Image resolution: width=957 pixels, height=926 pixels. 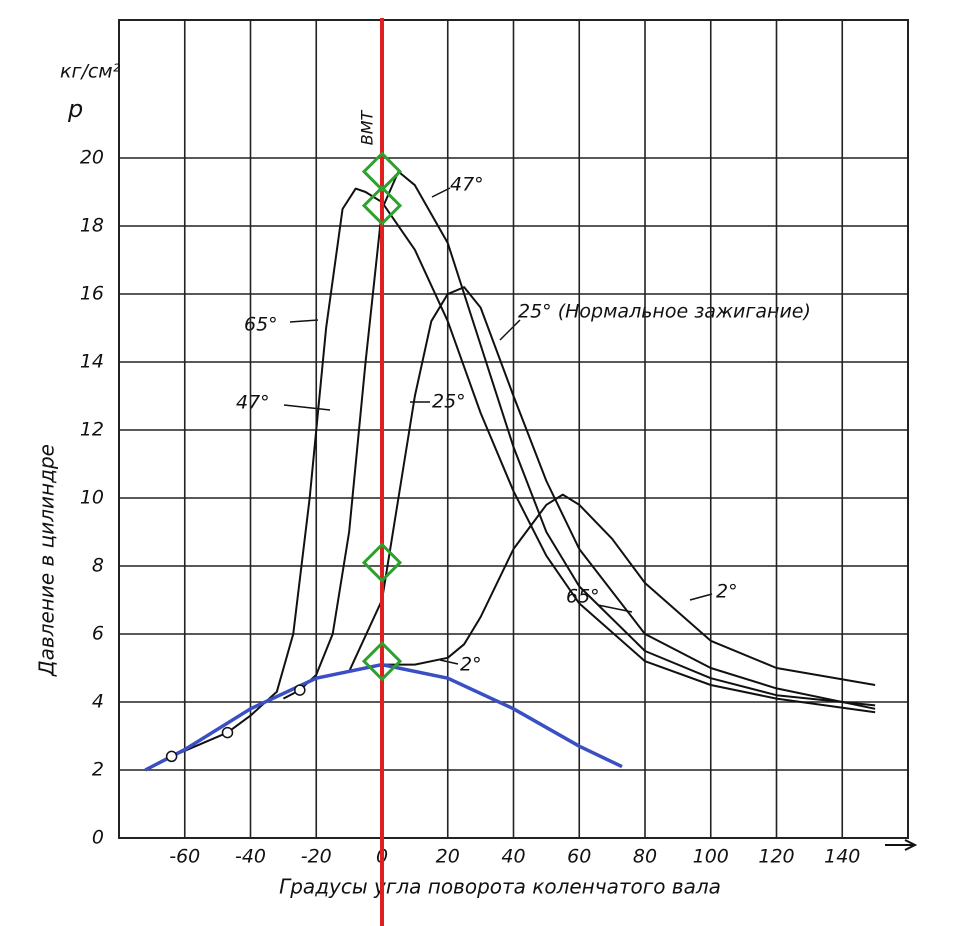 I want to click on reference-label: ВМТ, so click(x=367, y=128).